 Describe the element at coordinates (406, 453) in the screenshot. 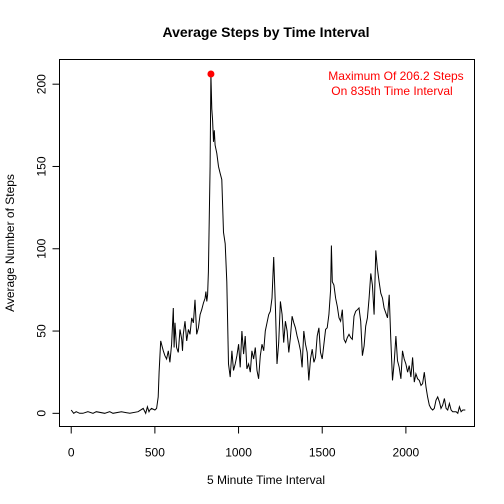

I see `x-tick-label: 2000` at that location.